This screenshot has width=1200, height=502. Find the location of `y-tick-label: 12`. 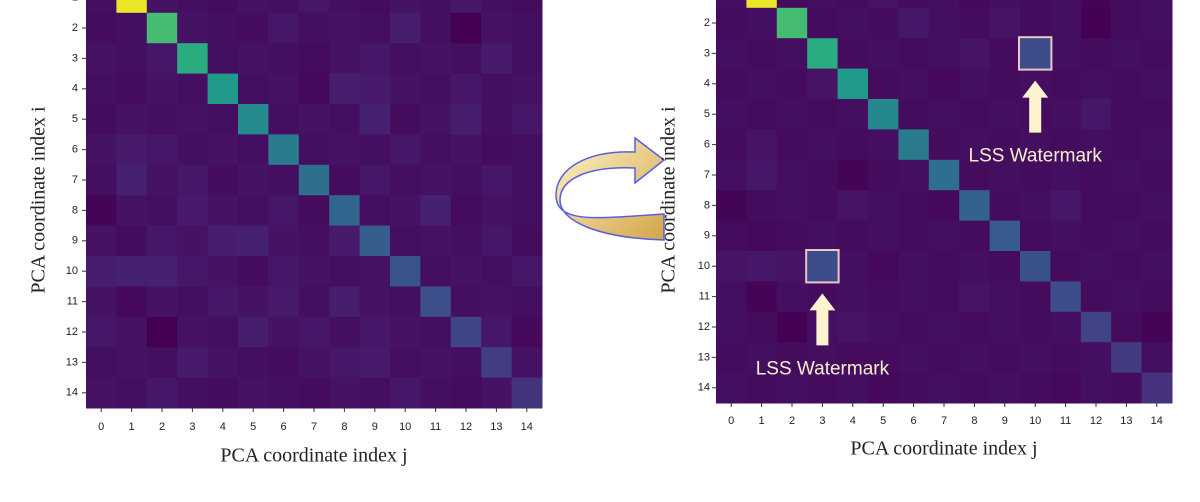

y-tick-label: 12 is located at coordinates (72, 332).